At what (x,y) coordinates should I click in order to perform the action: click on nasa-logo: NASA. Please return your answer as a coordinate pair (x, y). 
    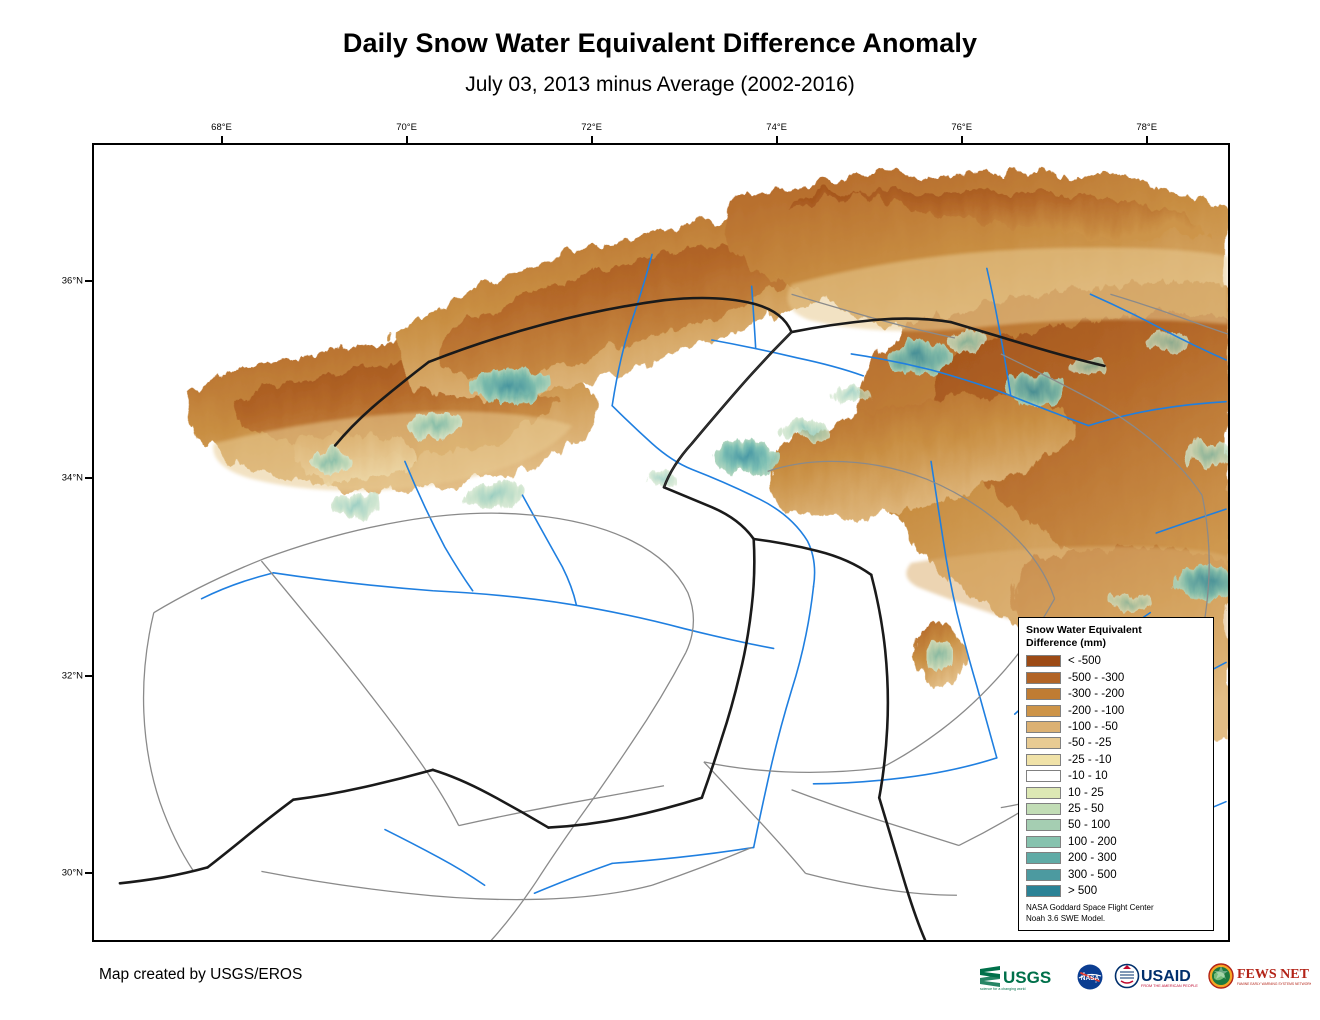
    Looking at the image, I should click on (1090, 977).